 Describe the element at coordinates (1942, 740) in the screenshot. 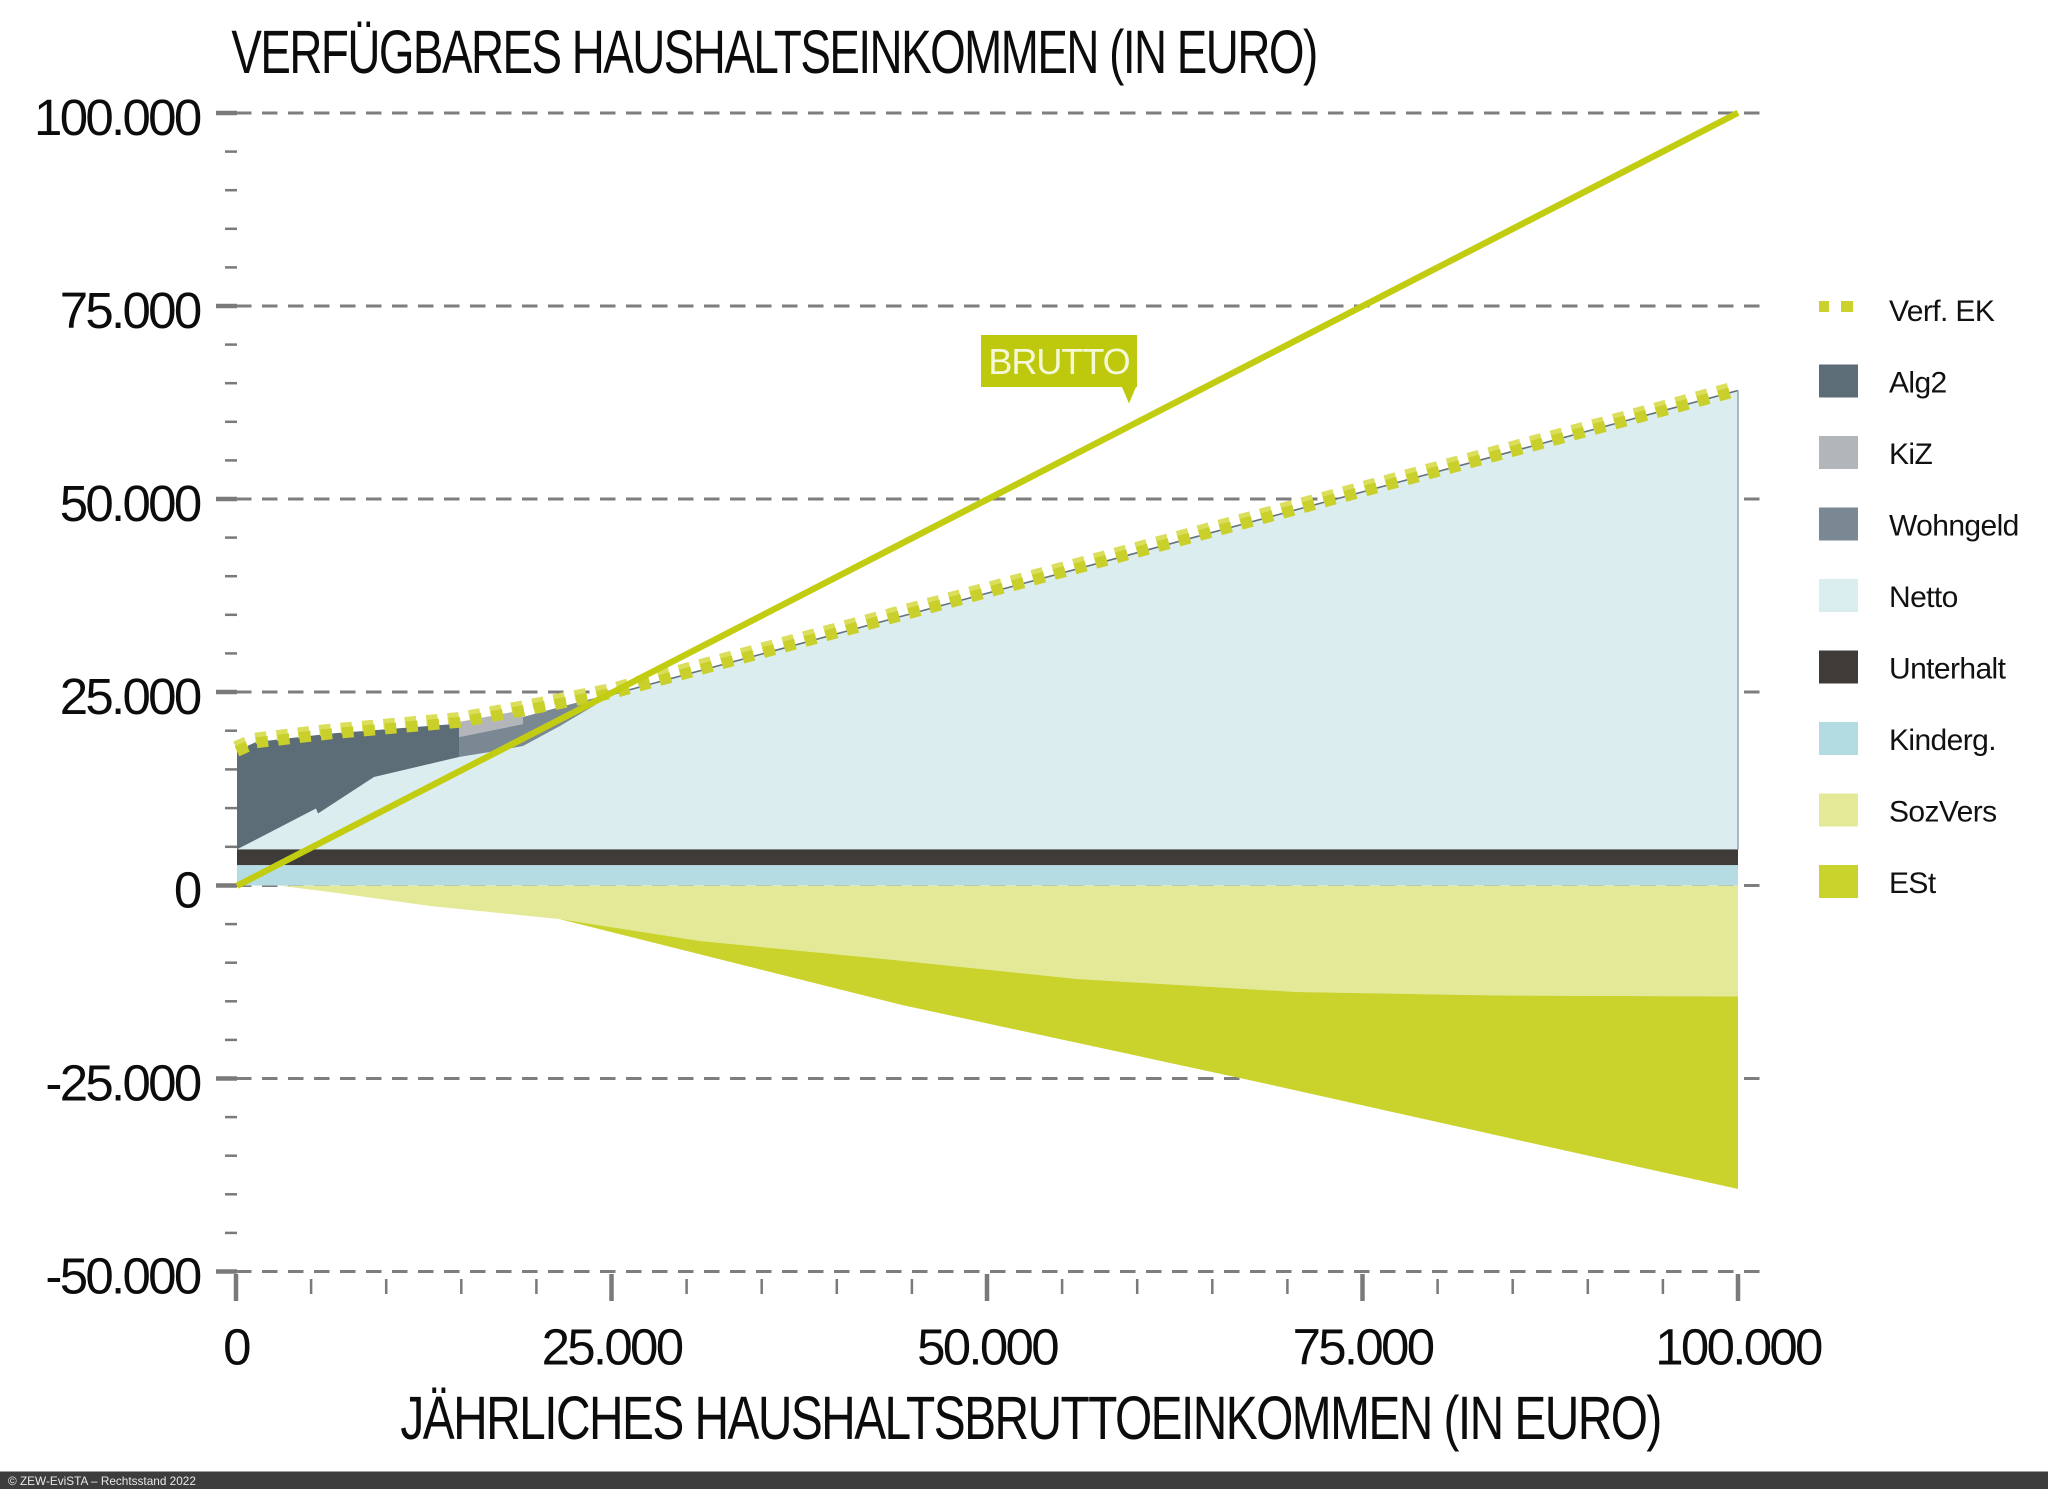

I see `svg-text: Kinderg.` at that location.